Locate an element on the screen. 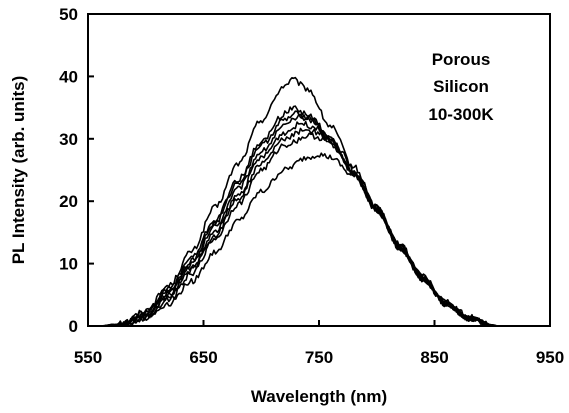 The image size is (569, 413). x-tick-label: 850 is located at coordinates (434, 357).